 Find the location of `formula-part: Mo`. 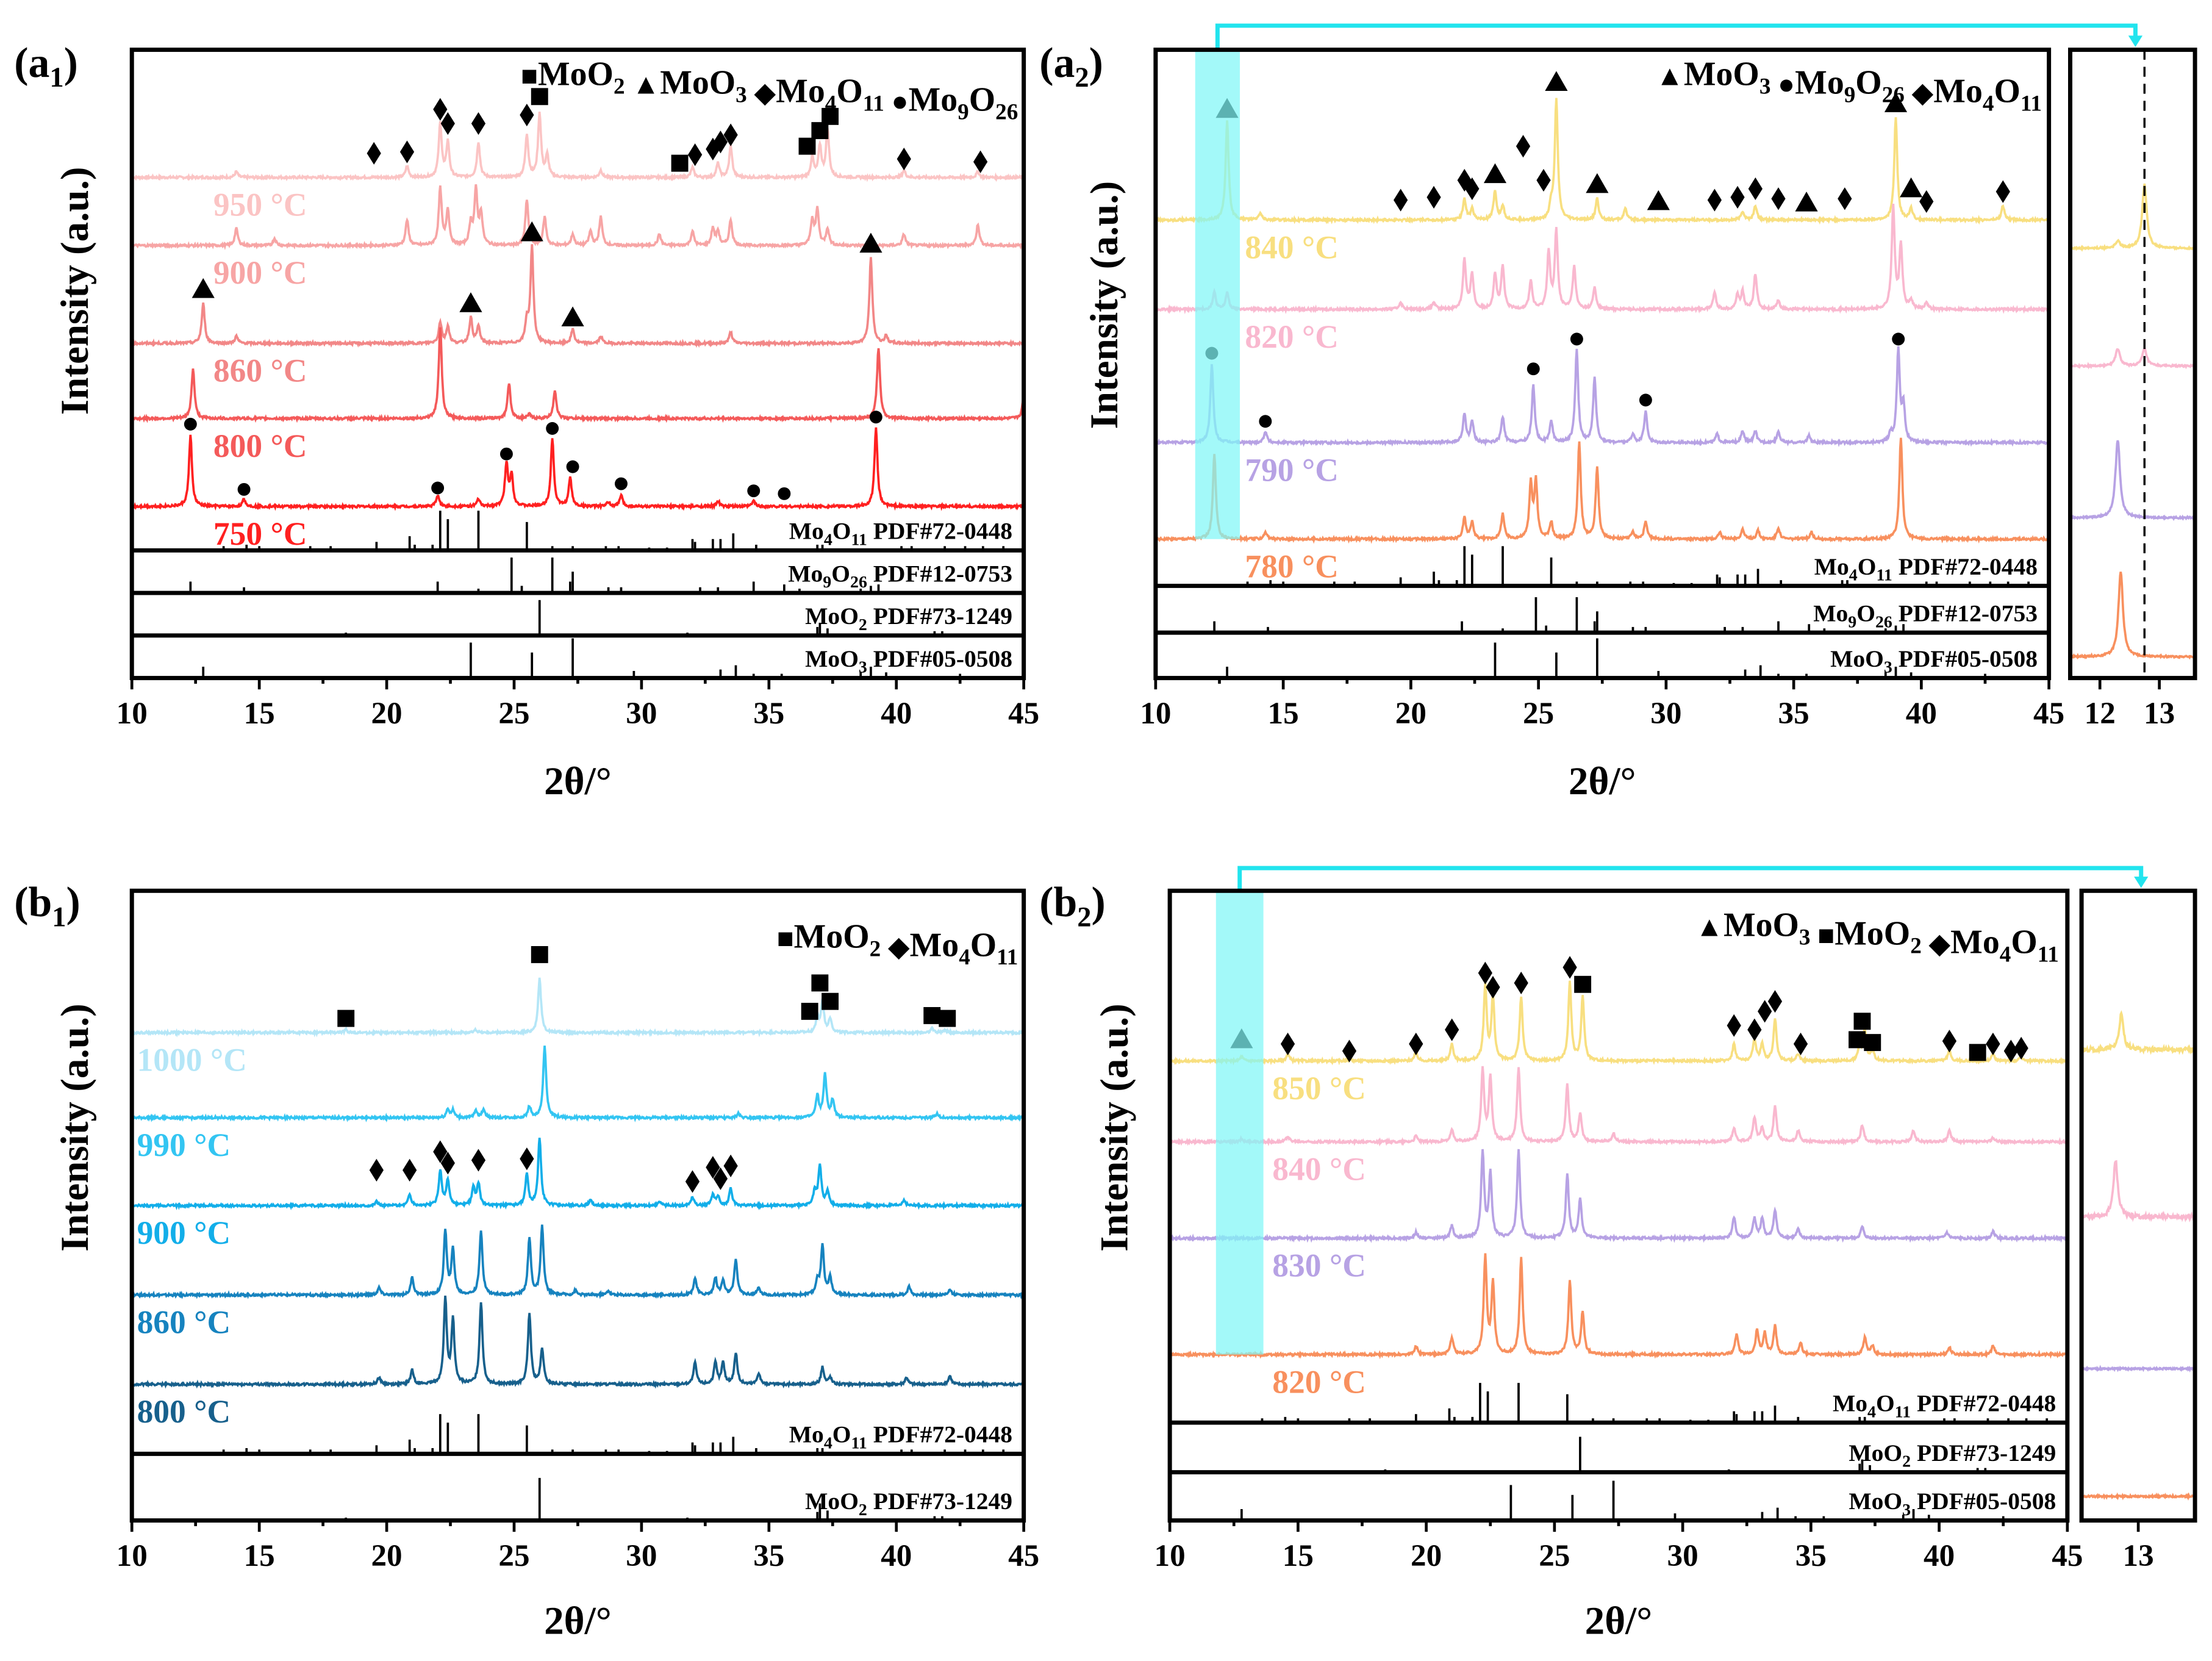

formula-part: Mo is located at coordinates (1831, 566).